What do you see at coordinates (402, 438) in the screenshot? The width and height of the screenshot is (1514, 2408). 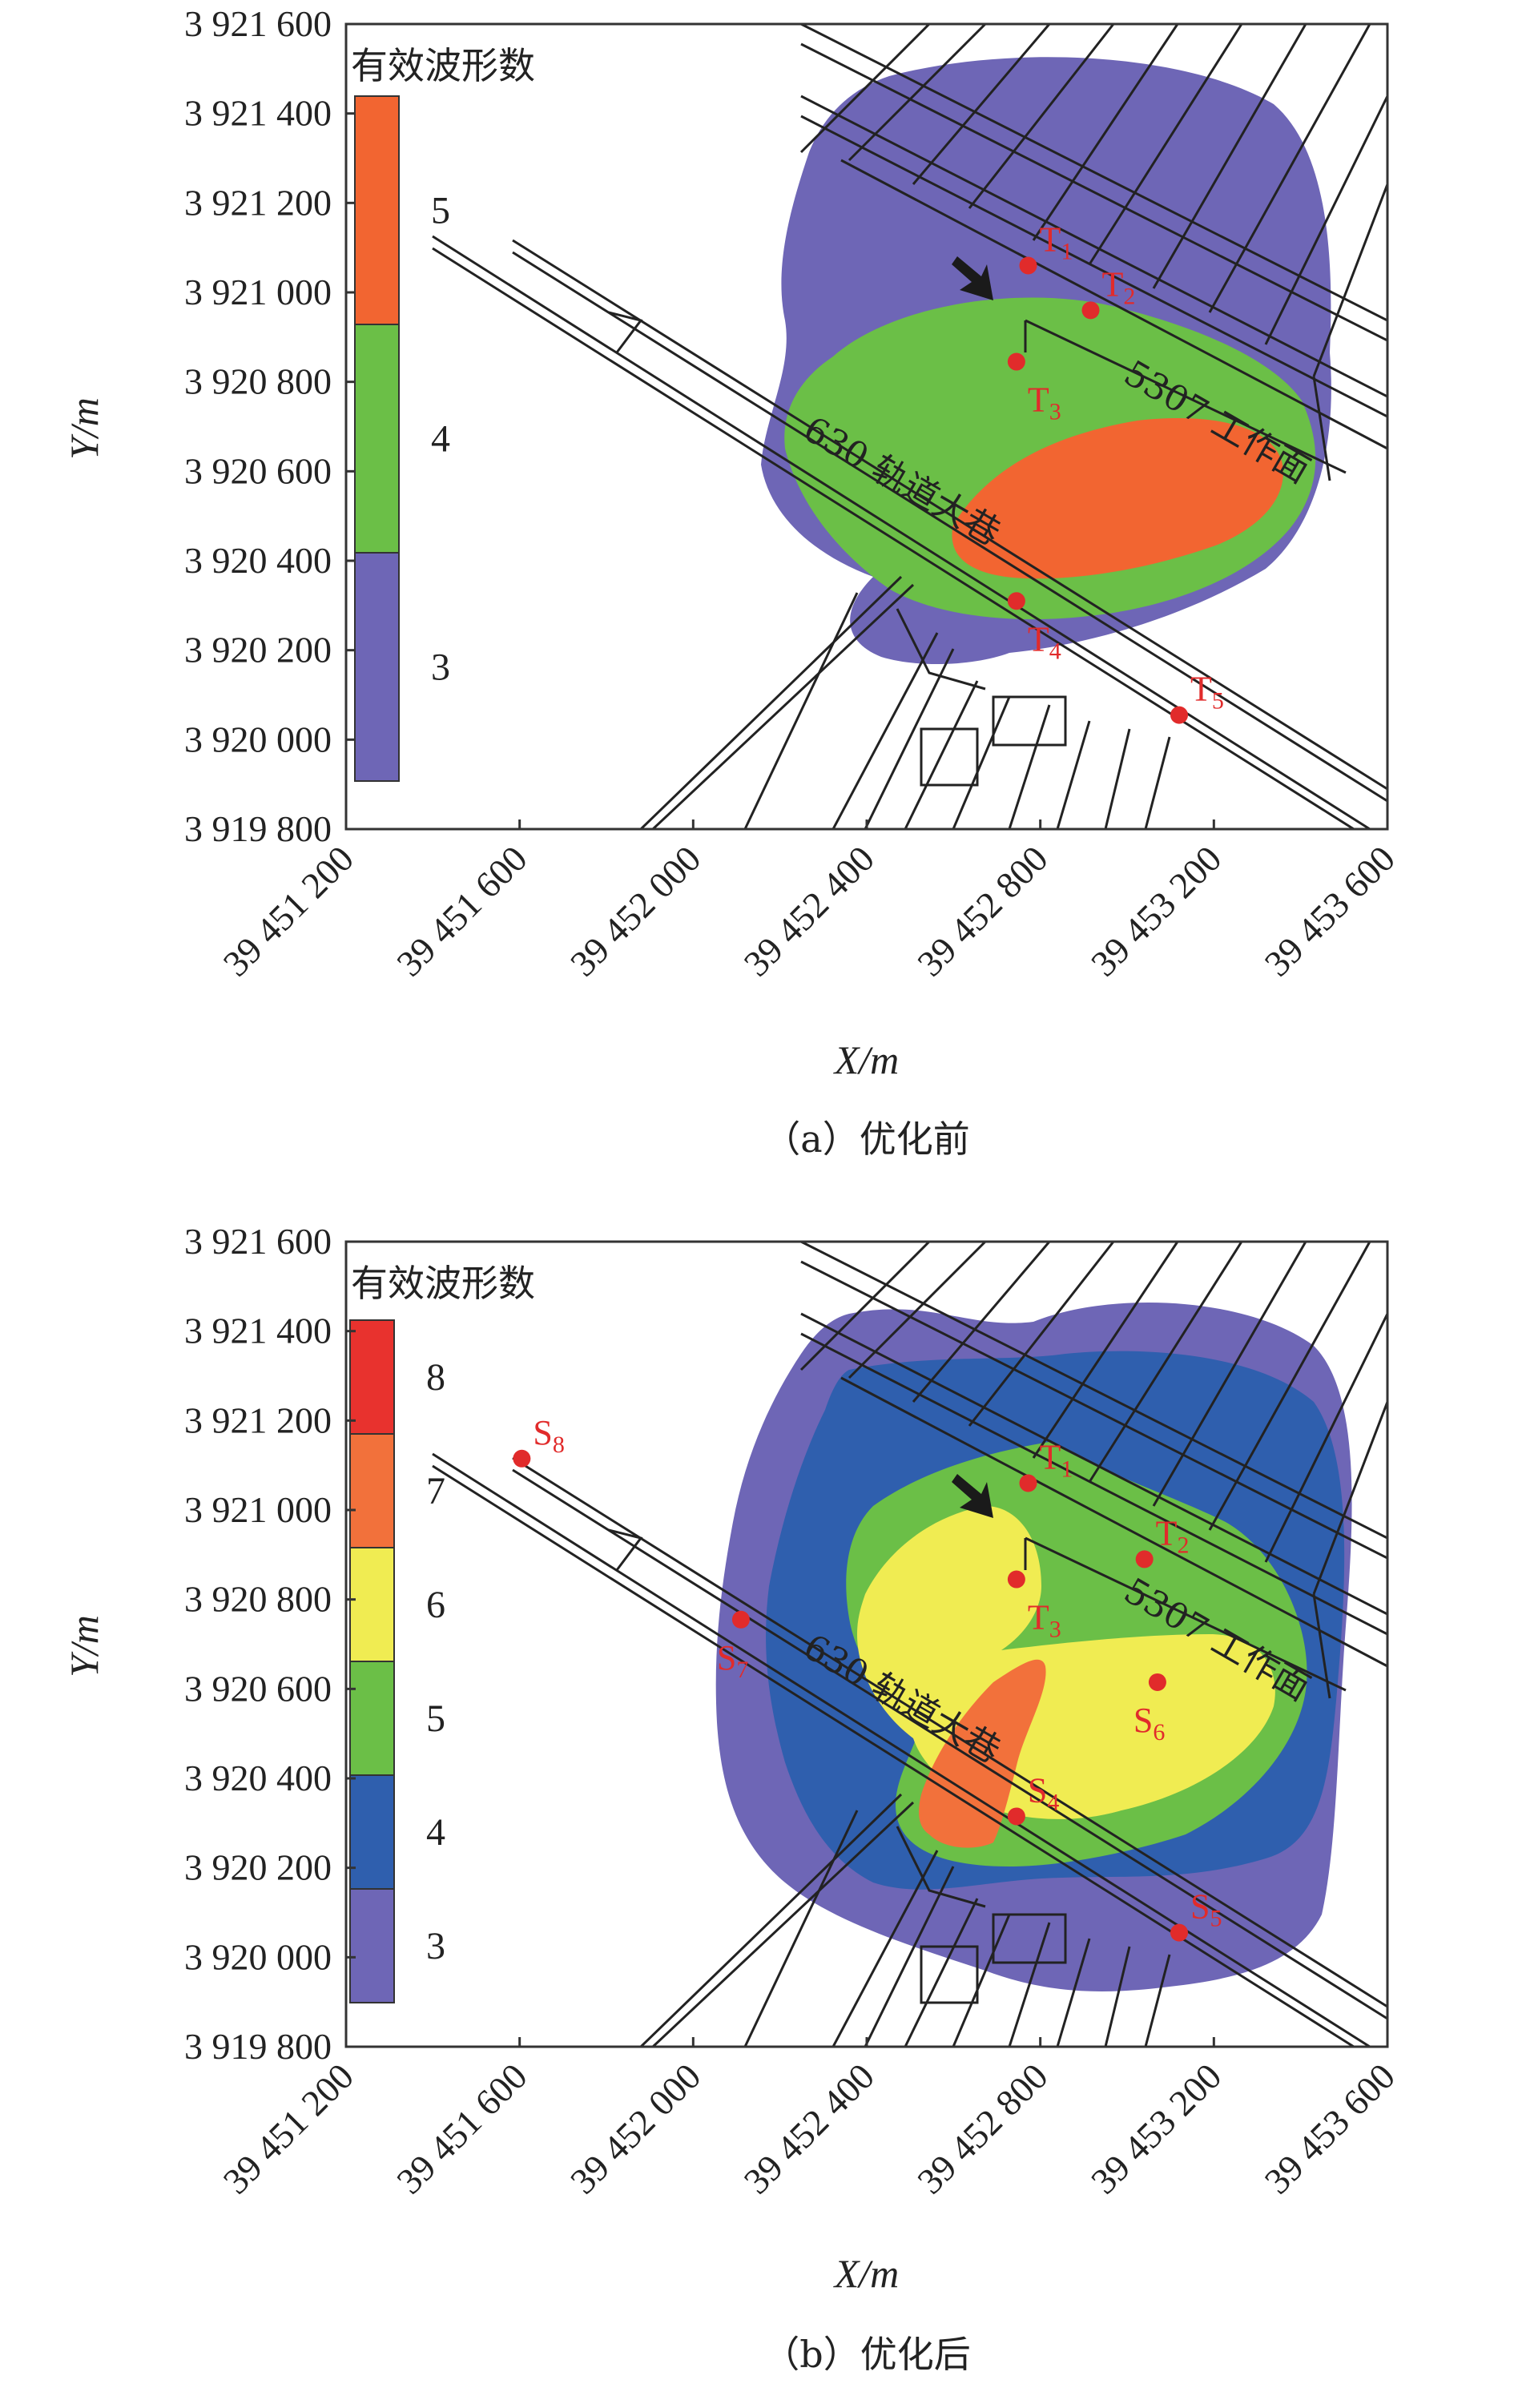 I see `legend-colorbar: 5 4 3` at bounding box center [402, 438].